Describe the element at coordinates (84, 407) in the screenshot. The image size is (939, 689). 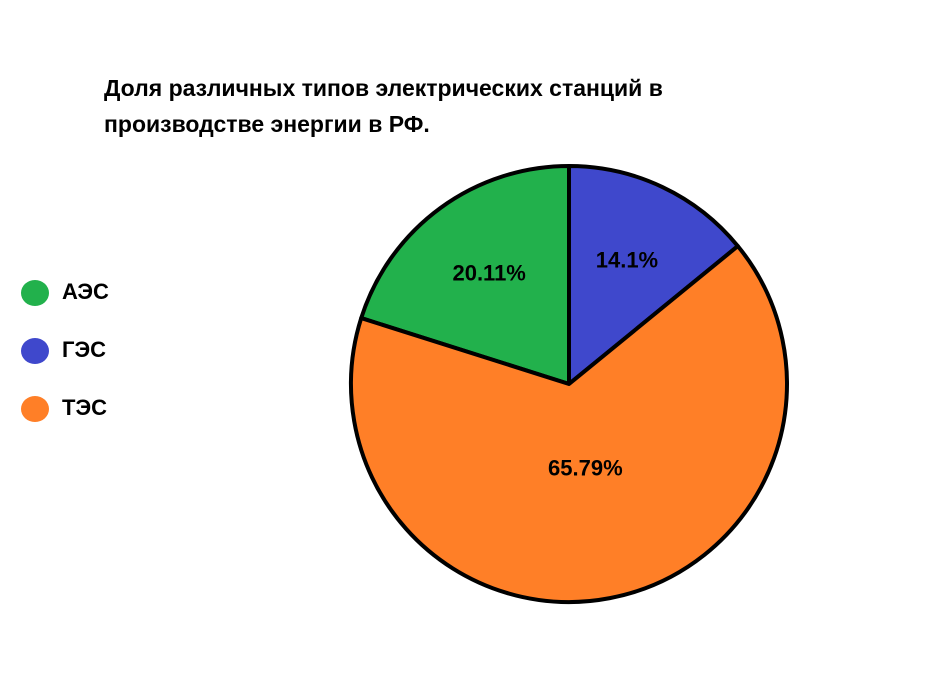
I see `legend-label: ТЭС` at that location.